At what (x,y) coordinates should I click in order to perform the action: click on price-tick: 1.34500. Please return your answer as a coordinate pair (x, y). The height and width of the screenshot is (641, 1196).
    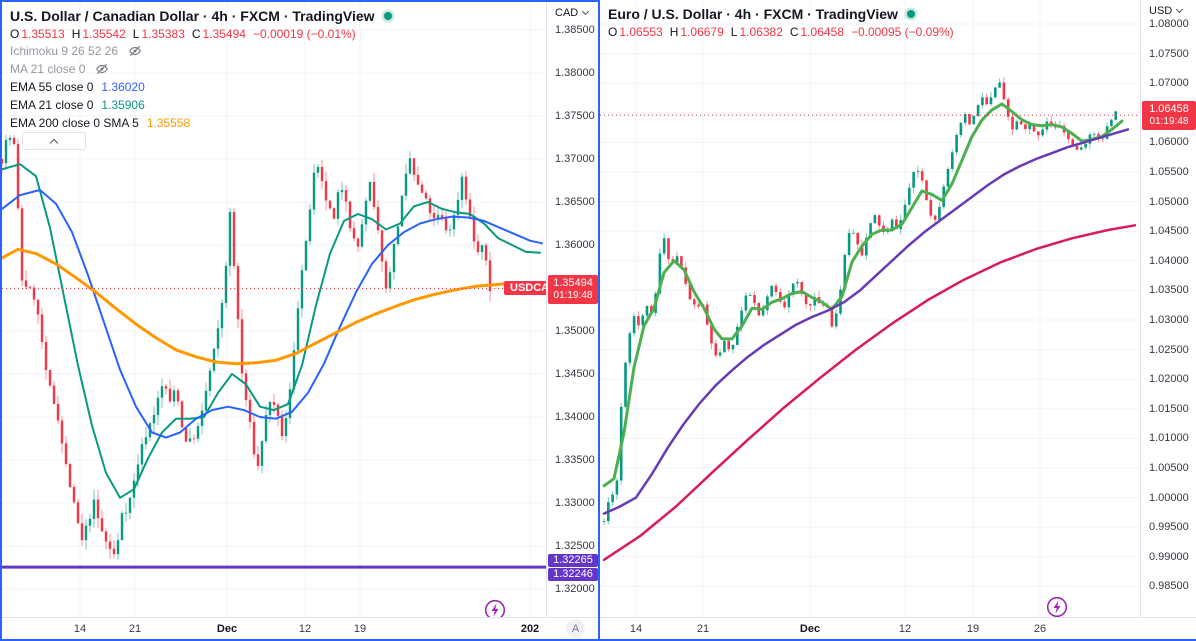
    Looking at the image, I should click on (575, 374).